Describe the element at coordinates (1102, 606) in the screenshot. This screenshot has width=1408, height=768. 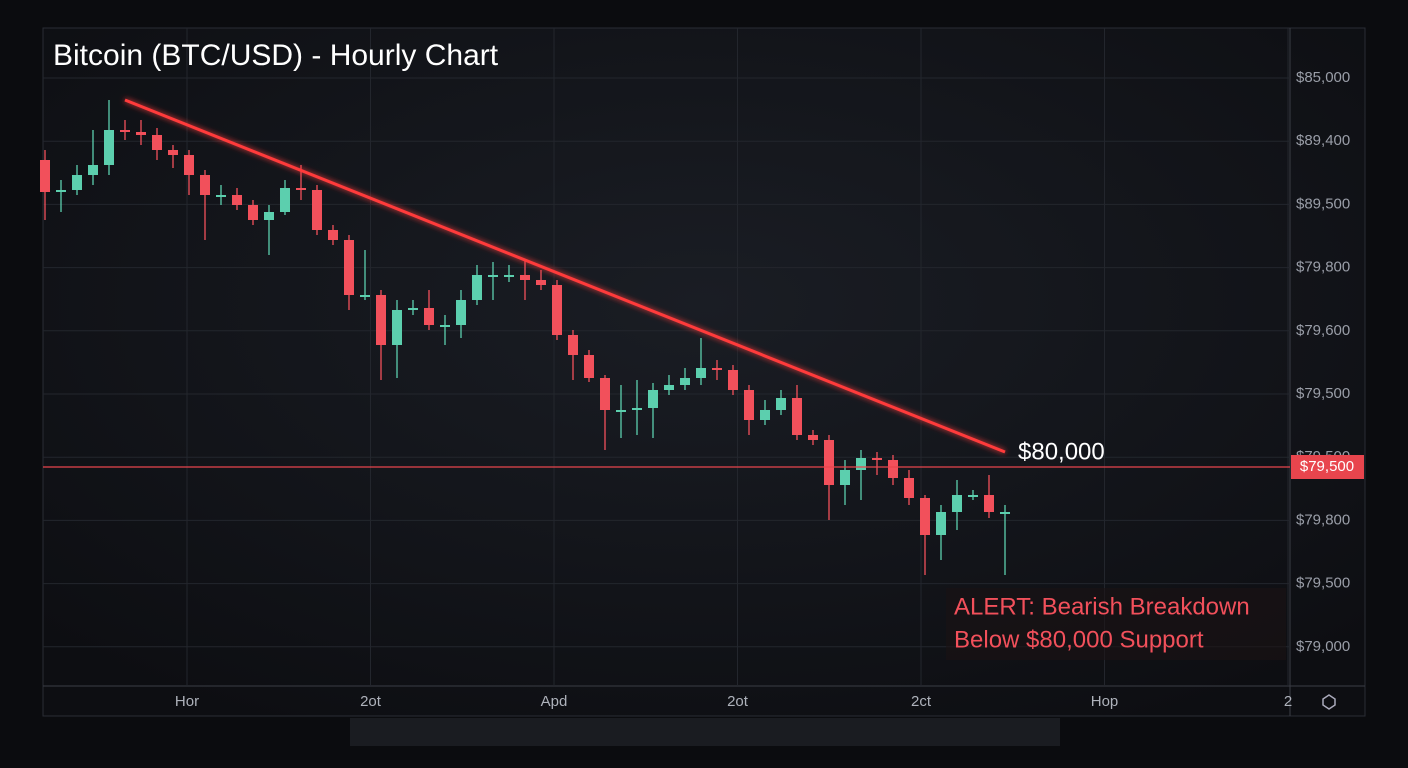
I see `alert-text: ALERT: Bearish Breakdown` at that location.